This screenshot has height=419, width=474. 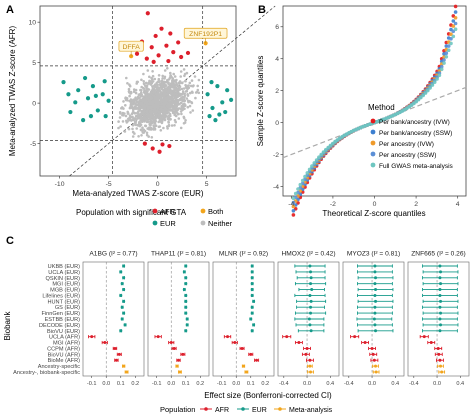 I want to click on x-tick-label: 4, so click(x=458, y=204).